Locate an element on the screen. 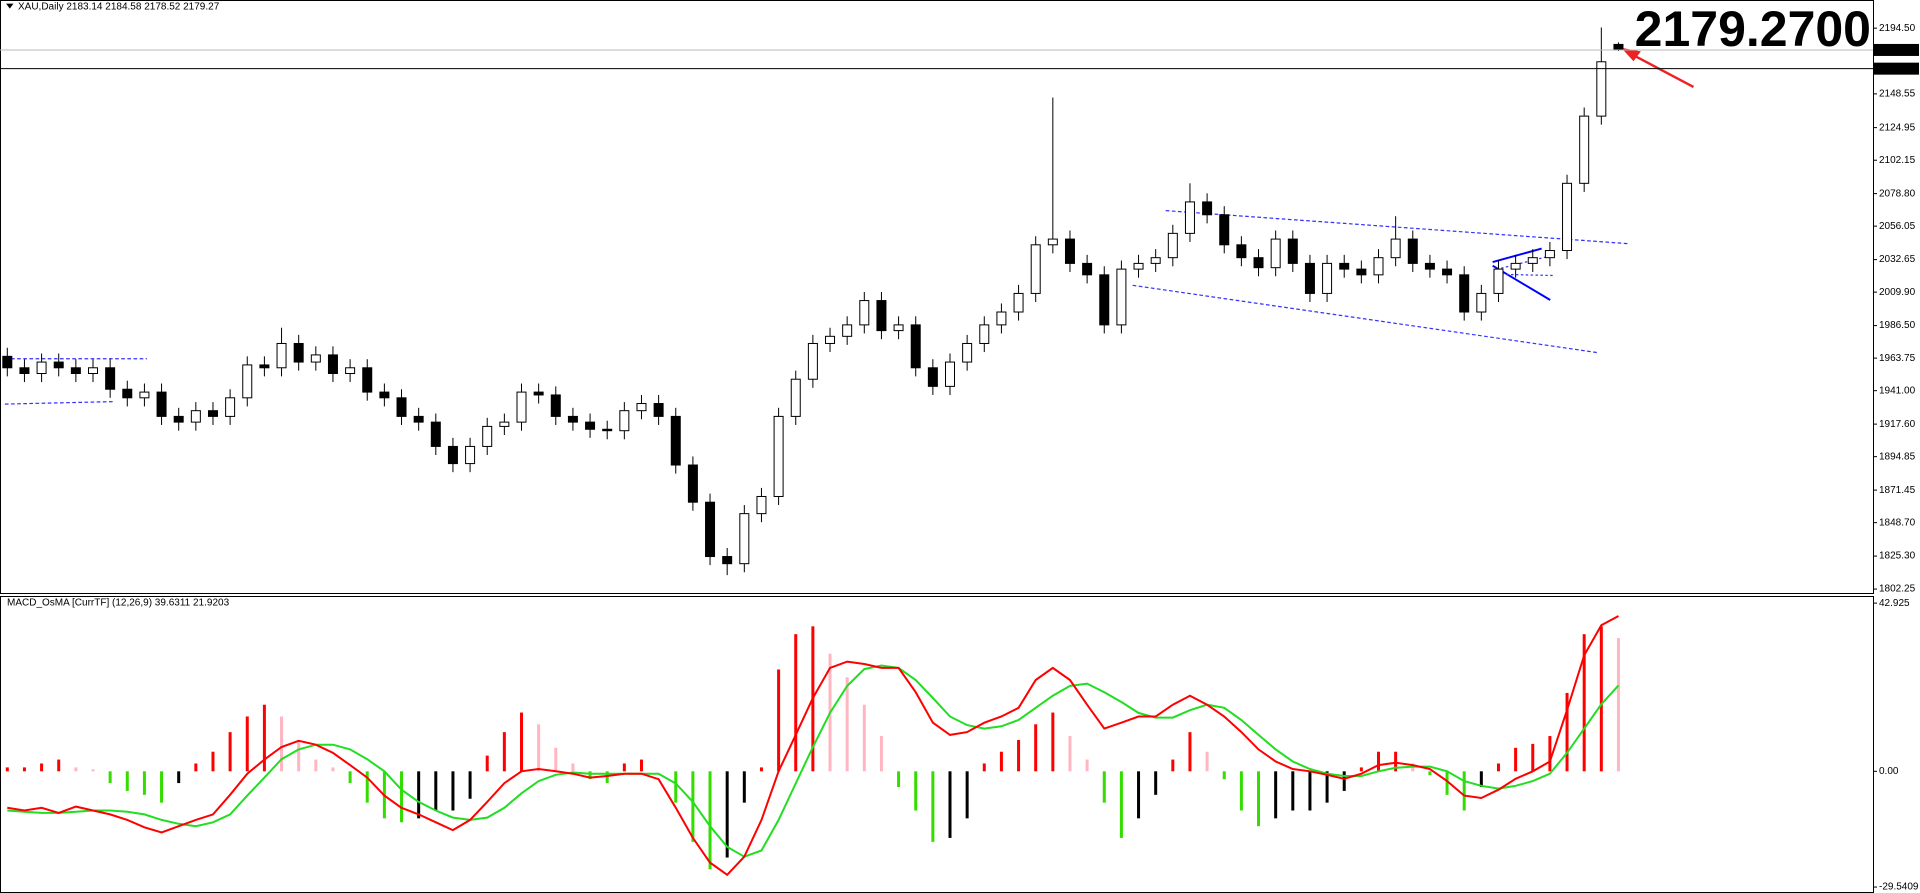 Image resolution: width=1920 pixels, height=893 pixels. y-tick-label: 0.00 is located at coordinates (1889, 771).